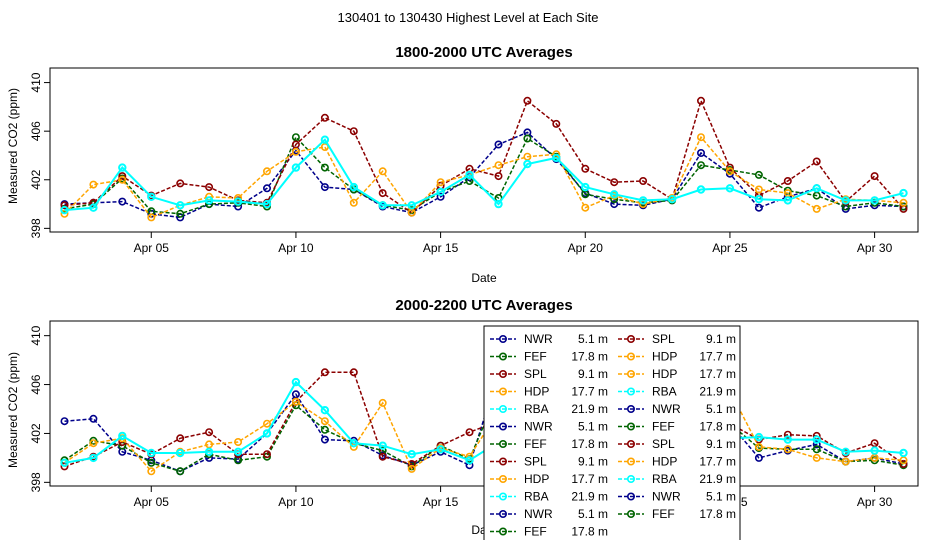 The image size is (936, 540). Describe the element at coordinates (483, 305) in the screenshot. I see `chart-title-bottom: 2000-2200 UTC Averages` at that location.